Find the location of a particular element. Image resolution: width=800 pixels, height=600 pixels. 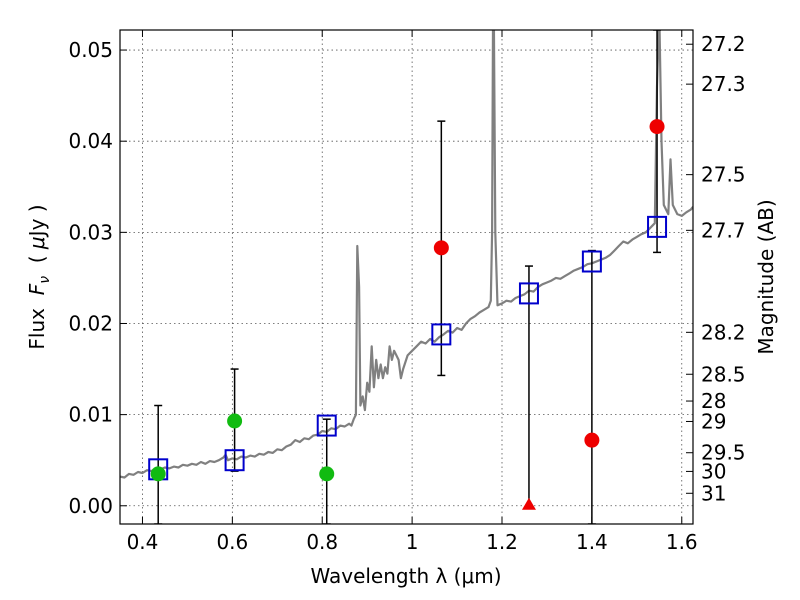

y2-tick-label: 27.3 is located at coordinates (723, 84).